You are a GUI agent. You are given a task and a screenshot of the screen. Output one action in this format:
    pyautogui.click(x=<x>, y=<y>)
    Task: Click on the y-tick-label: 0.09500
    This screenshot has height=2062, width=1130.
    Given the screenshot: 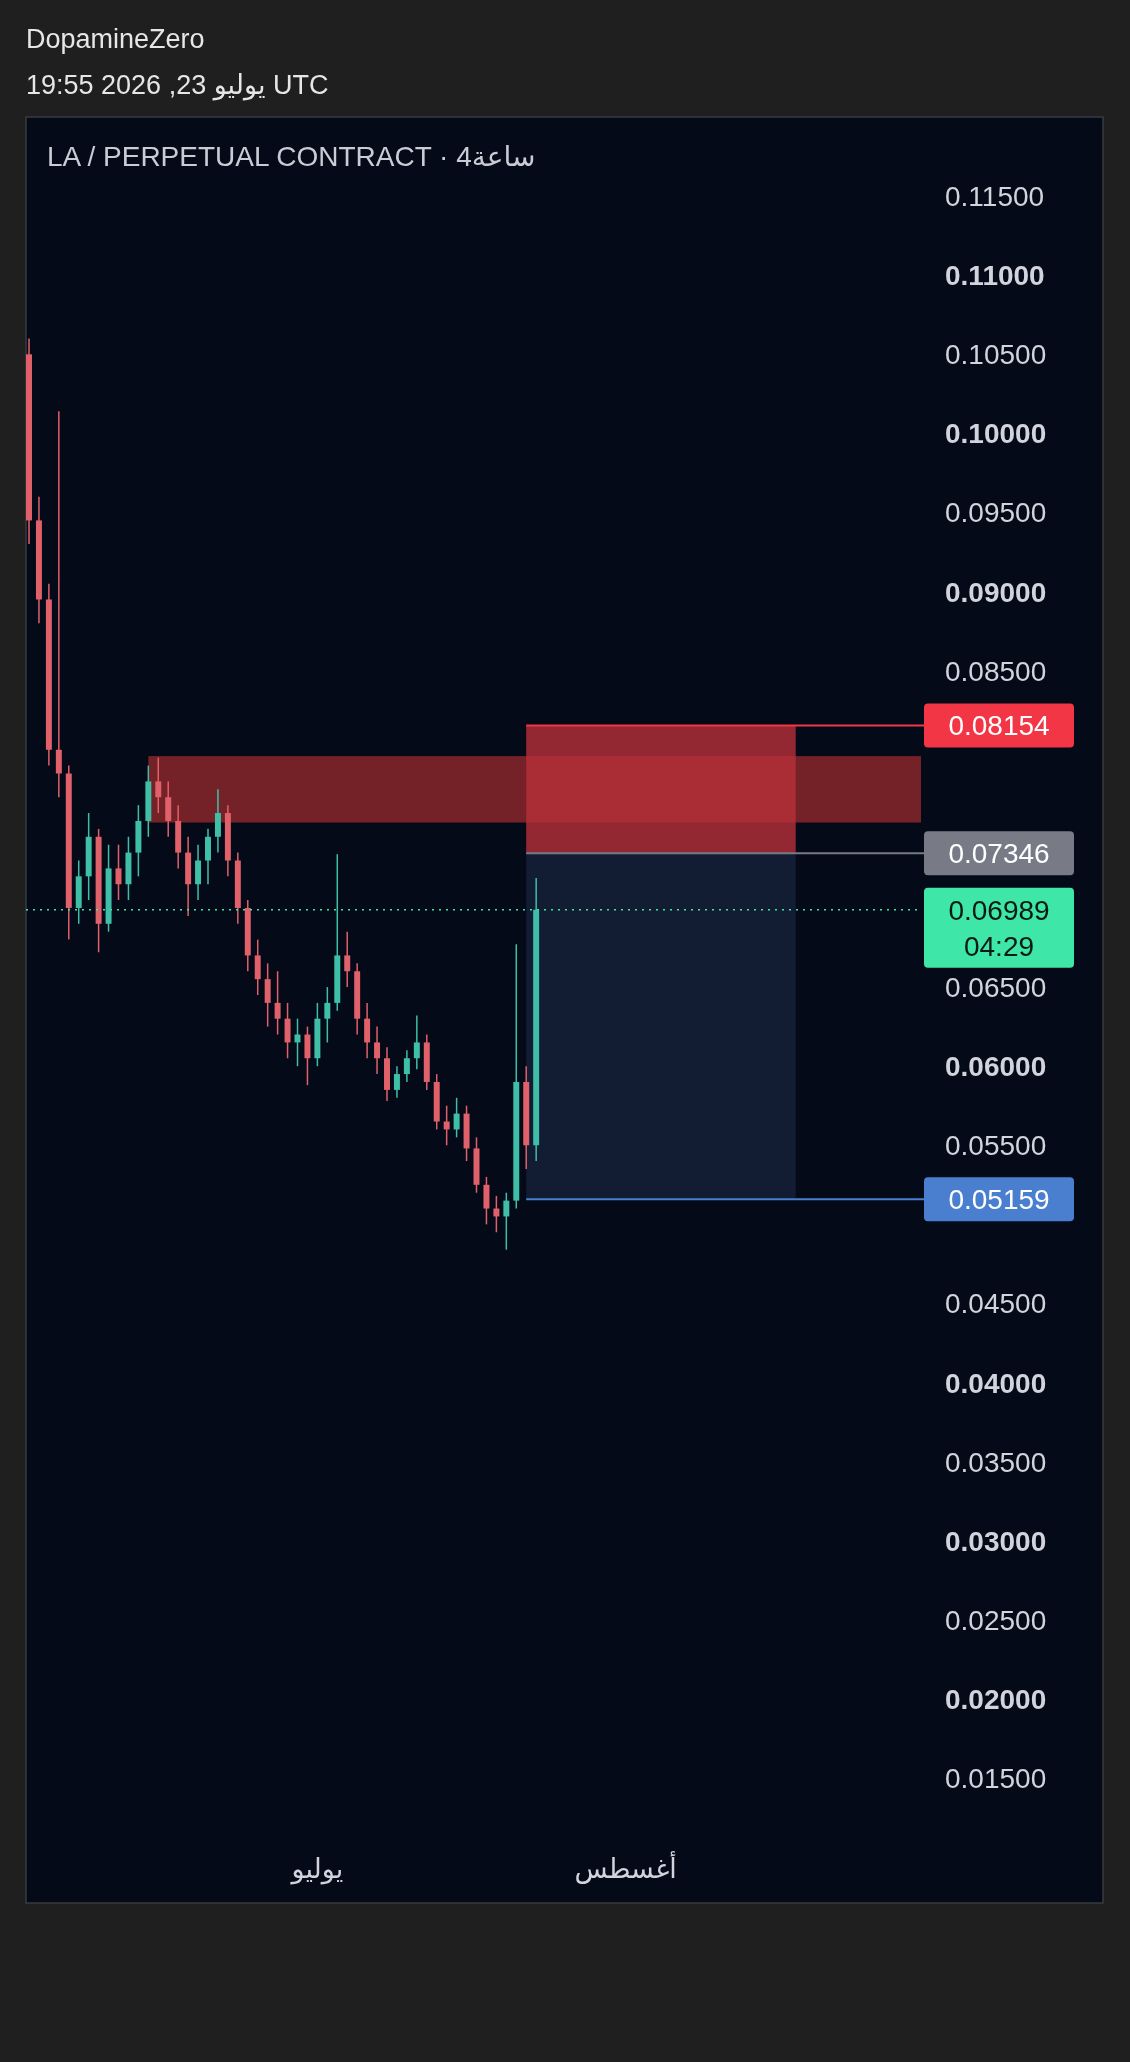 What is the action you would take?
    pyautogui.click(x=996, y=513)
    